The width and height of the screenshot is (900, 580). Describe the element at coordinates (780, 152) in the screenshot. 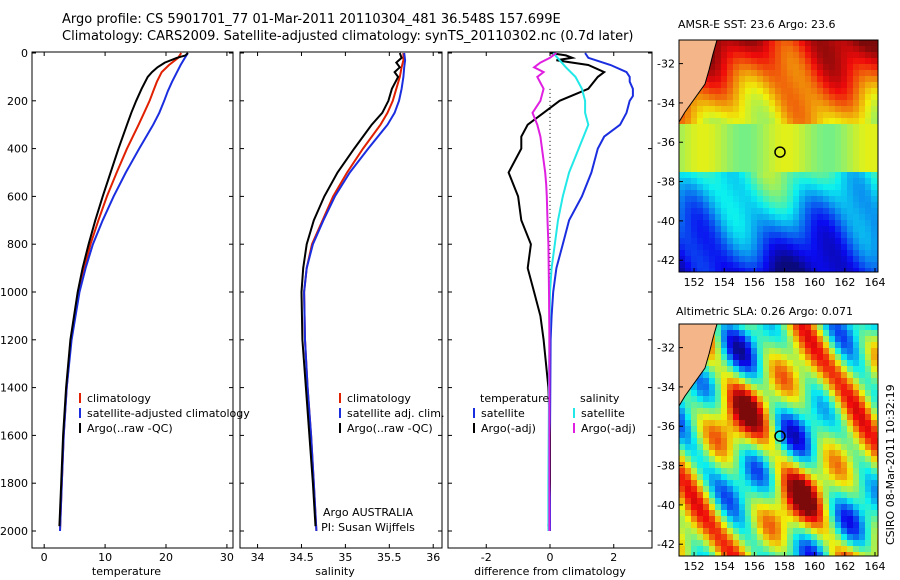

I see `sst-map-argo-marker` at that location.